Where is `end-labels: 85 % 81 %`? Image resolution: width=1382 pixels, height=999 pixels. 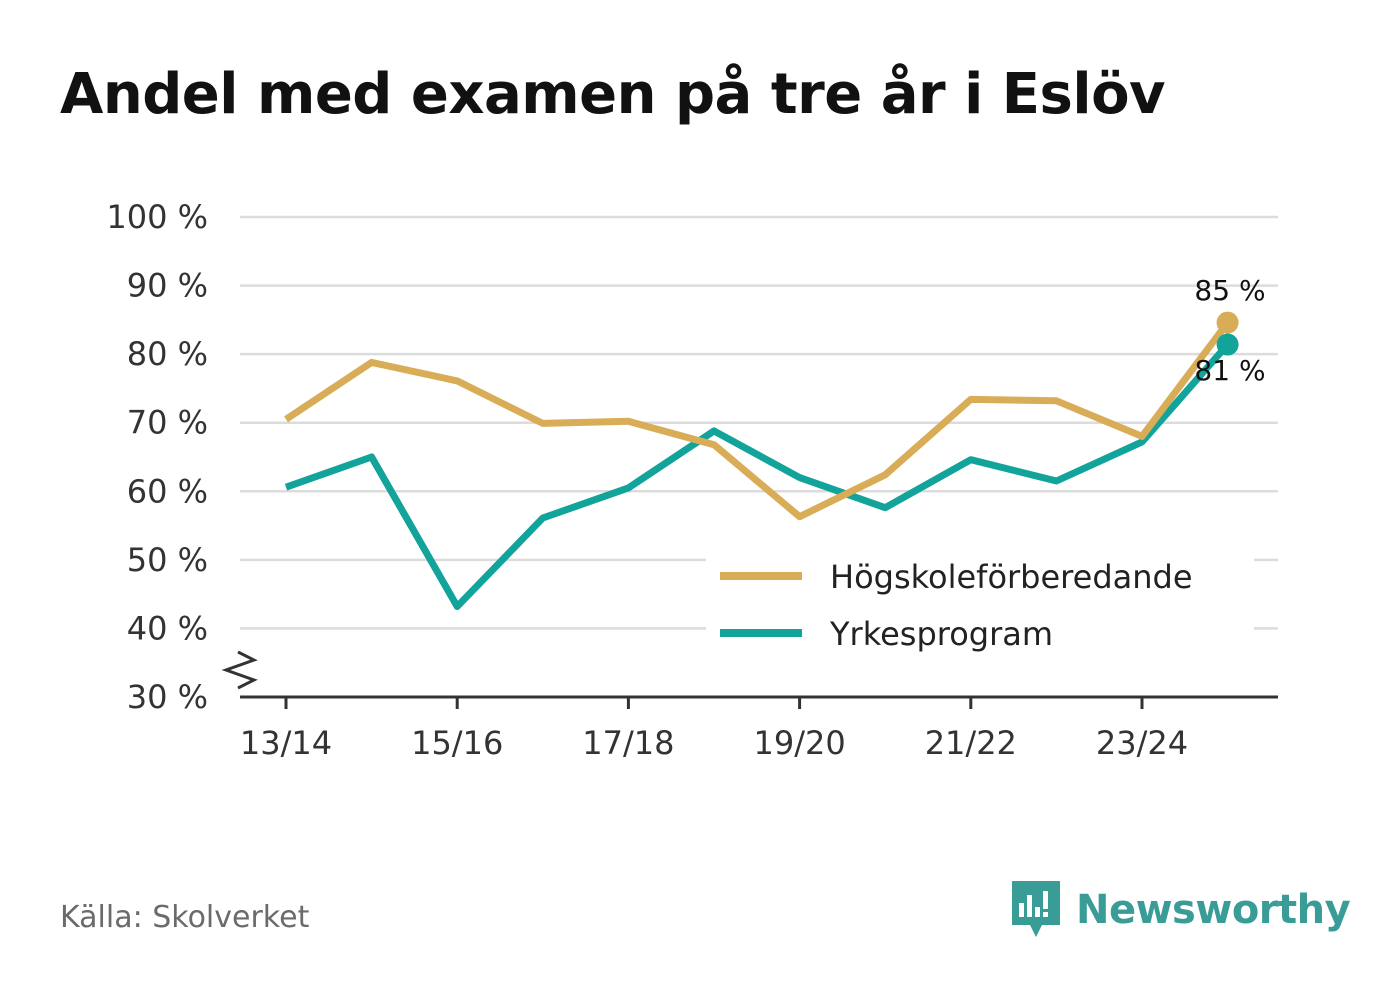
end-labels: 85 % 81 % is located at coordinates (1229, 330).